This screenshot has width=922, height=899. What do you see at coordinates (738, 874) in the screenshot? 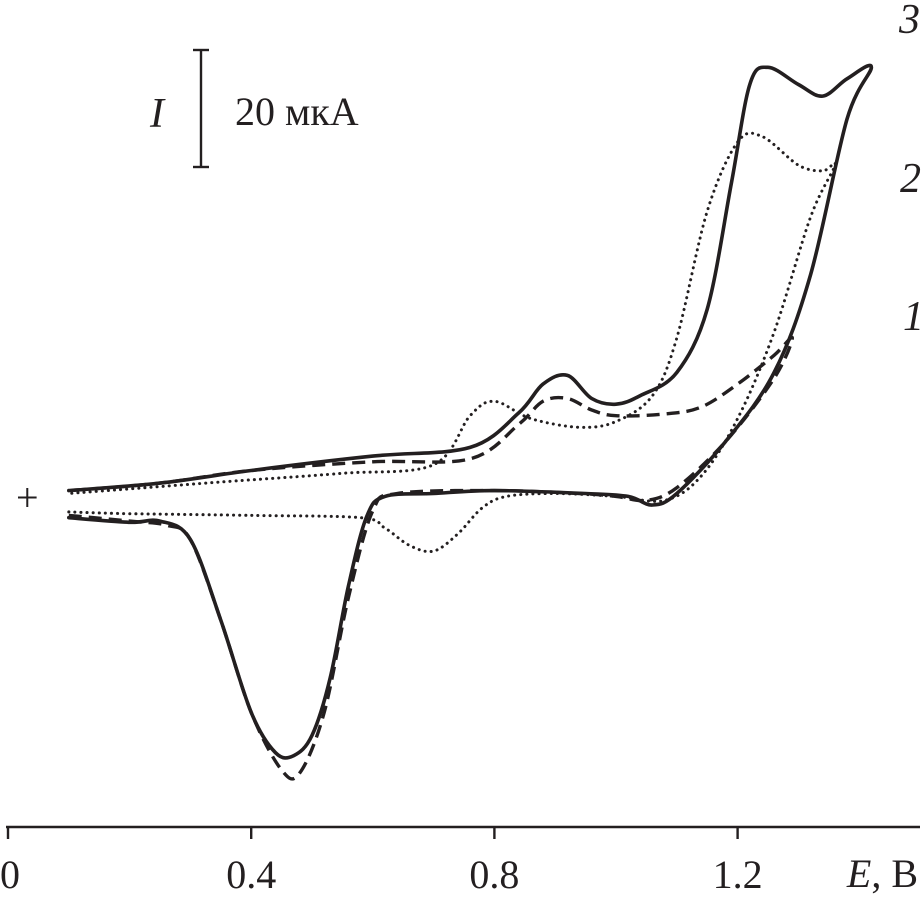
I see `x-tick-label: 1.2` at bounding box center [738, 874].